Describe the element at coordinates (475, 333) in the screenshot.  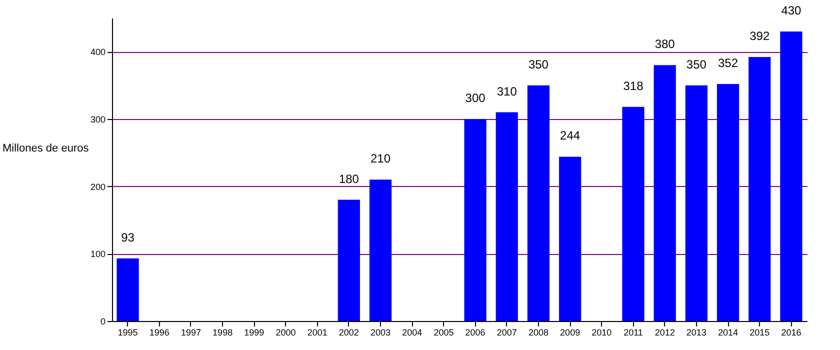
I see `x-tick-label: 2006` at that location.